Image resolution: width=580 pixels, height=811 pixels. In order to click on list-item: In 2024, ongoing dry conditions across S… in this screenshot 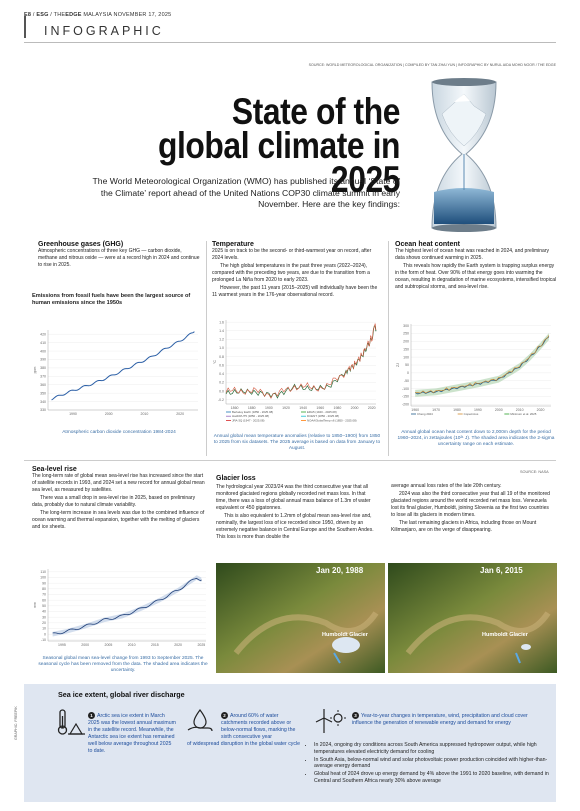, I will do `click(434, 749)`.